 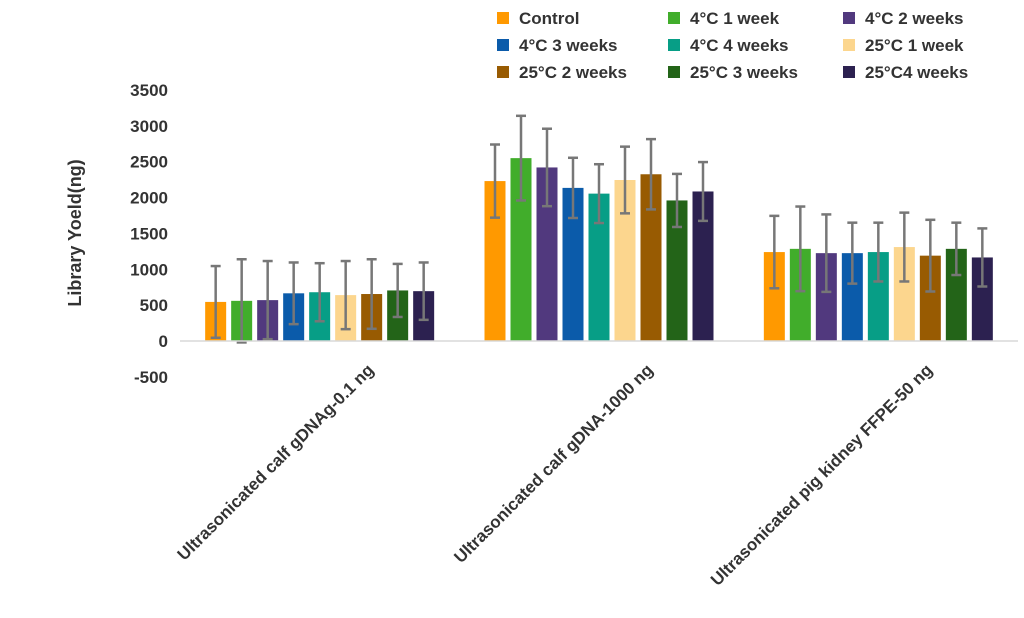 I want to click on y-tick-label: 0, so click(x=163, y=341).